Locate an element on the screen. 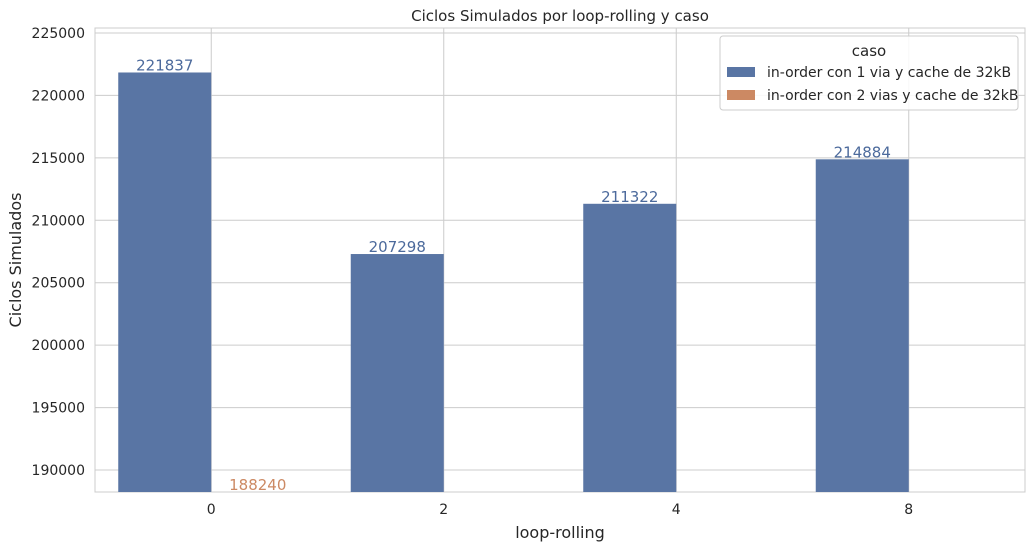 This screenshot has width=1034, height=550. legend-box is located at coordinates (869, 73).